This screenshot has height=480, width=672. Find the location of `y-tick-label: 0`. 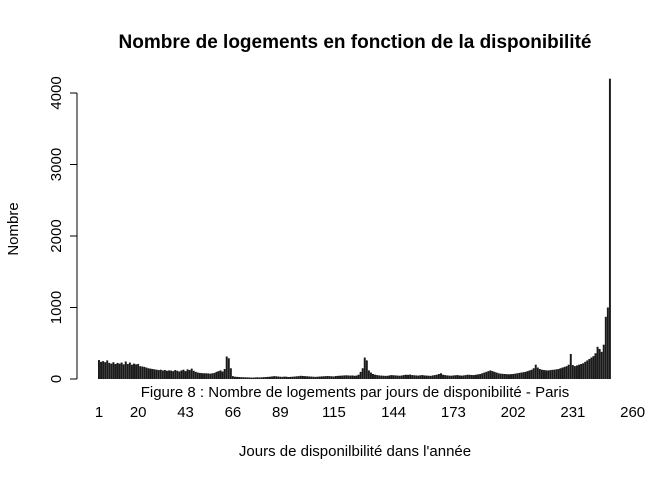

y-tick-label: 0 is located at coordinates (56, 379).